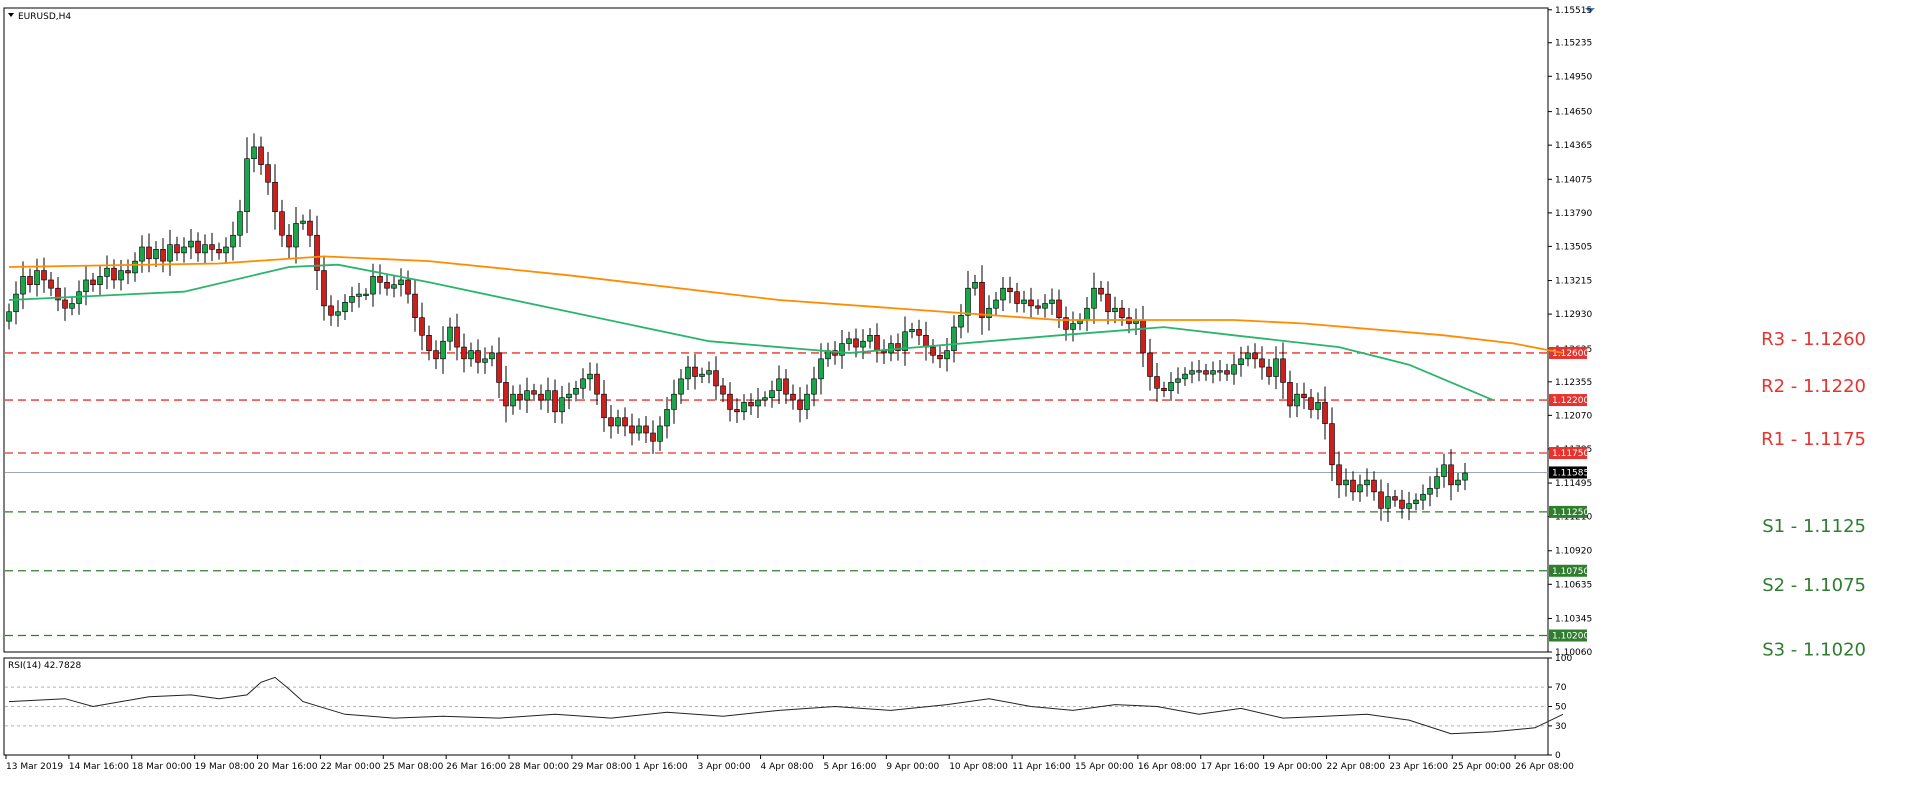 This screenshot has width=1921, height=785. Describe the element at coordinates (1813, 386) in the screenshot. I see `level-label: R2 - 1.1220` at that location.